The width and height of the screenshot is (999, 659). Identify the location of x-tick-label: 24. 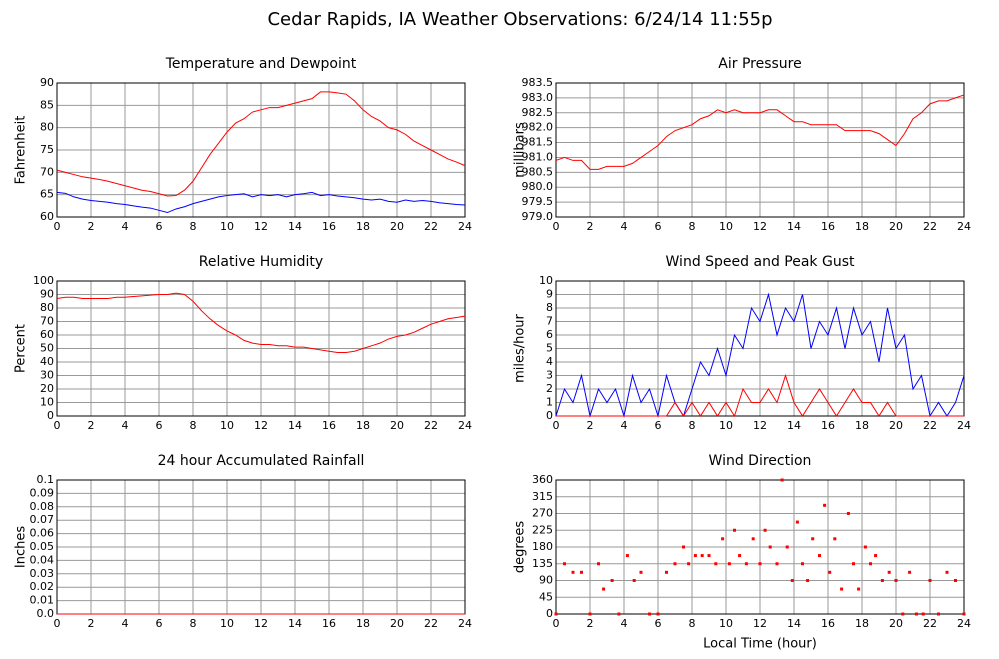
(465, 226).